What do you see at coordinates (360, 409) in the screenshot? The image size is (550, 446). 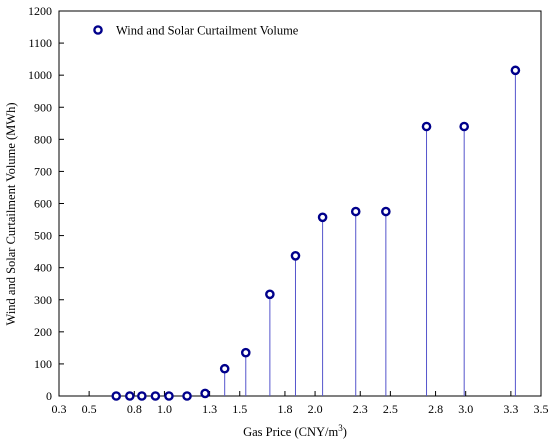 I see `x-tick-label: 2.3` at bounding box center [360, 409].